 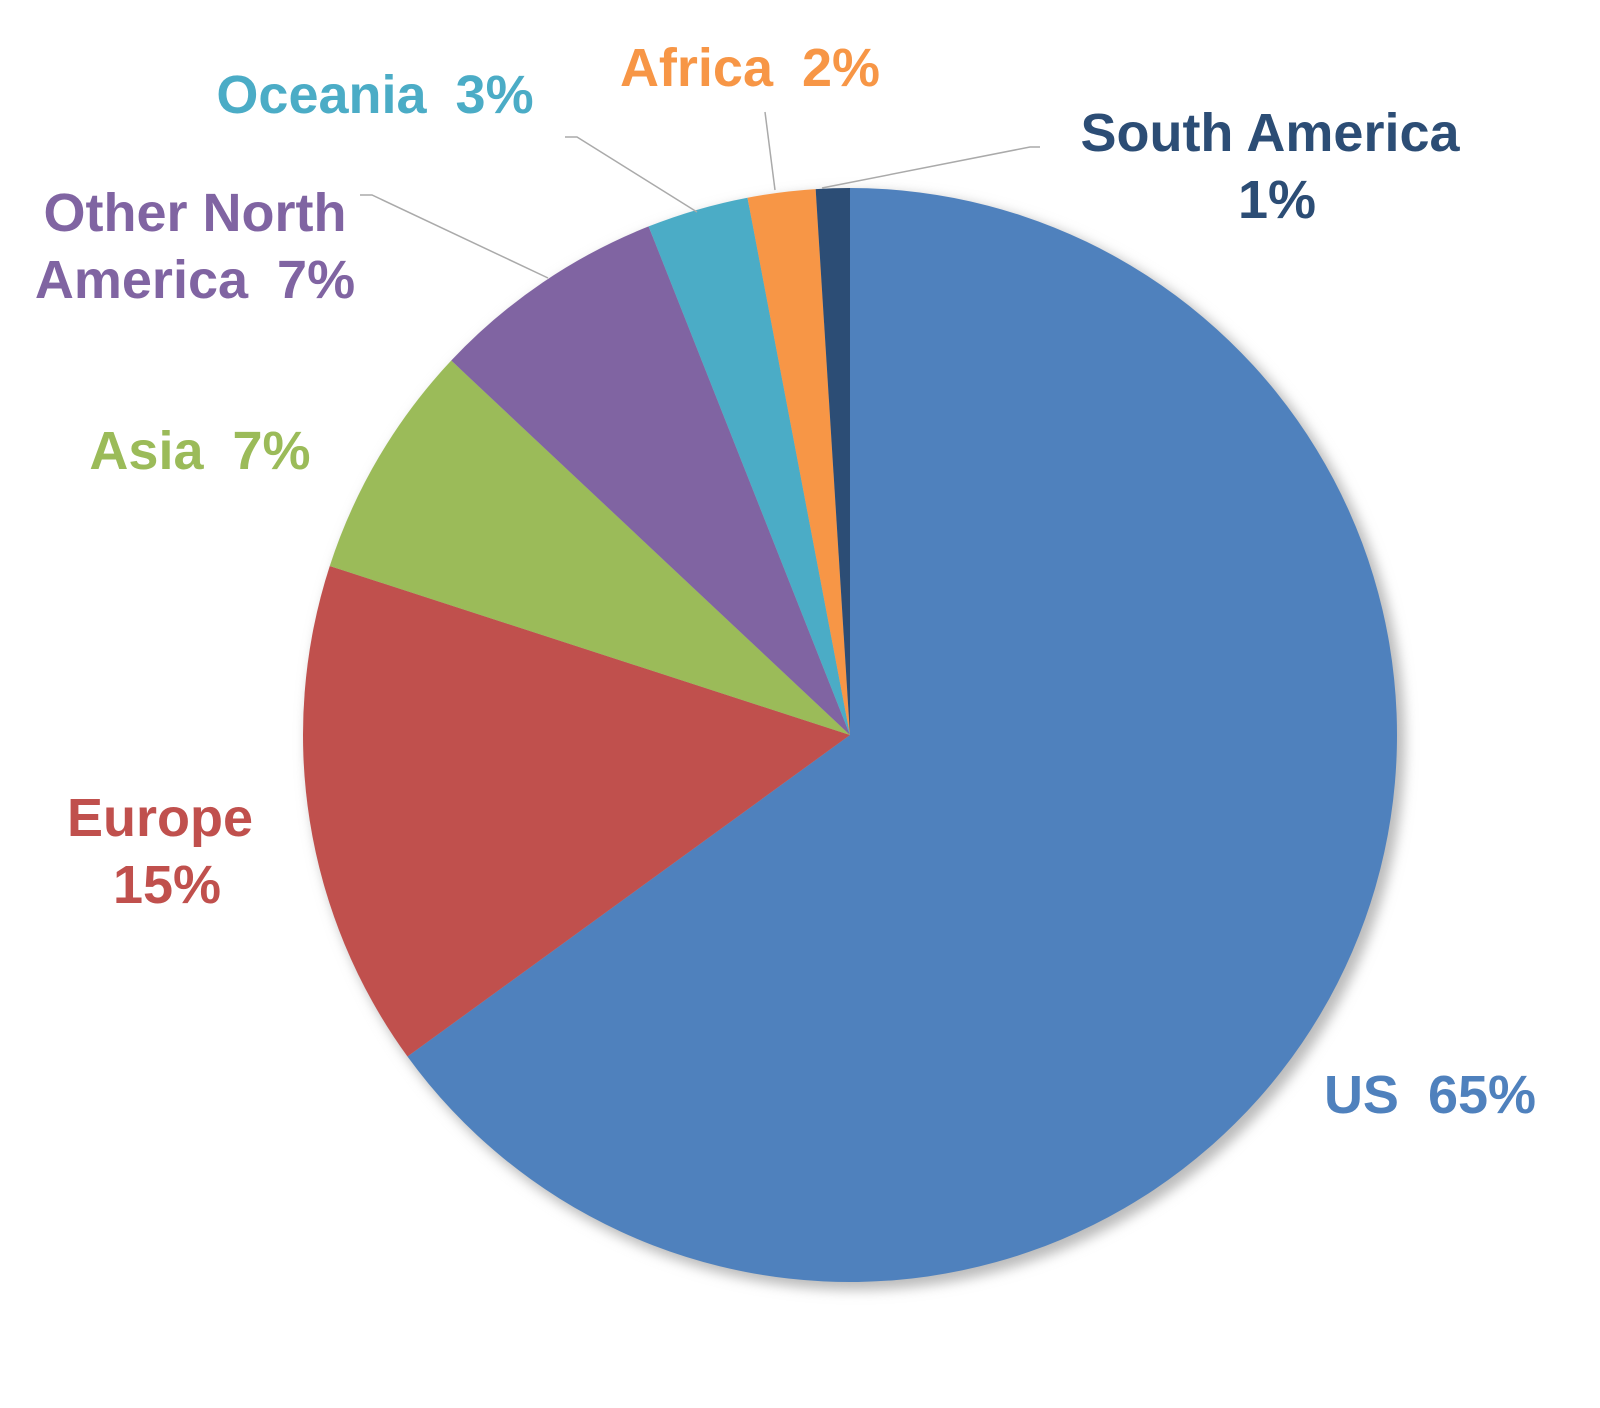 I want to click on label-value: 2%, so click(x=841, y=68).